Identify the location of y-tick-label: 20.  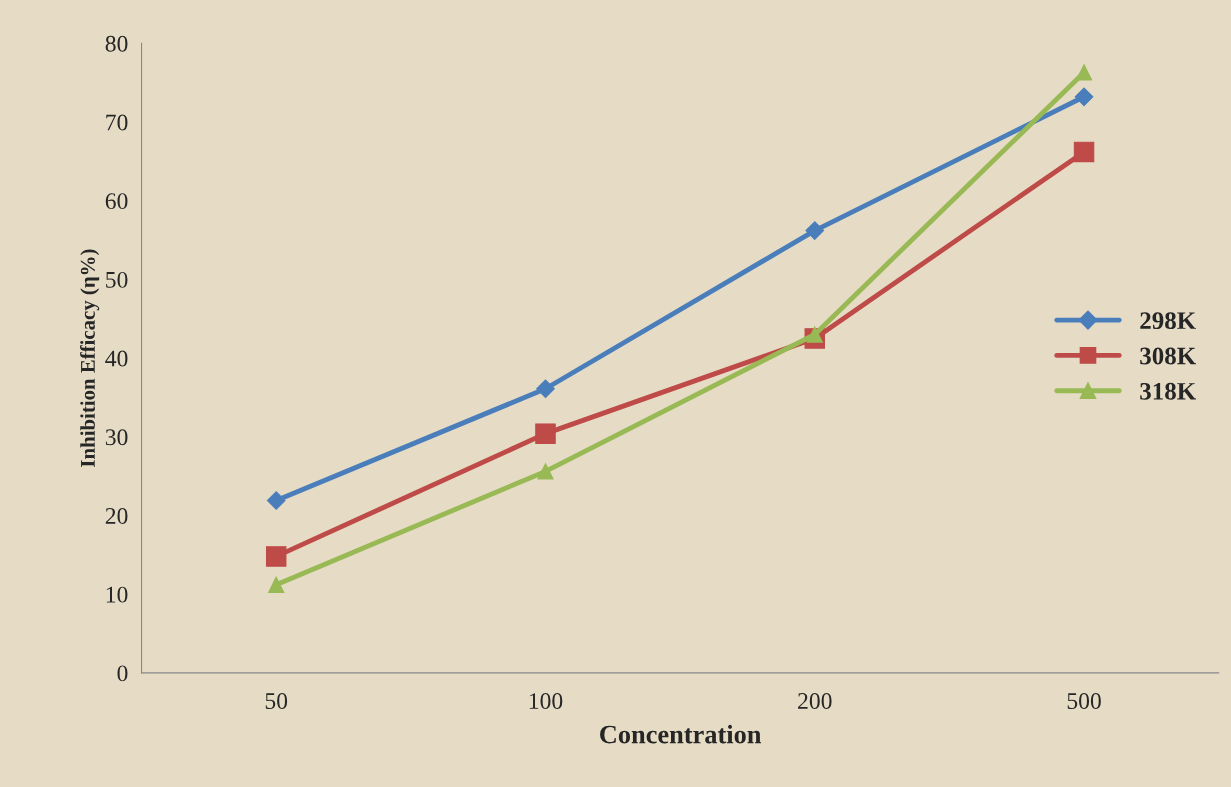
(116, 515).